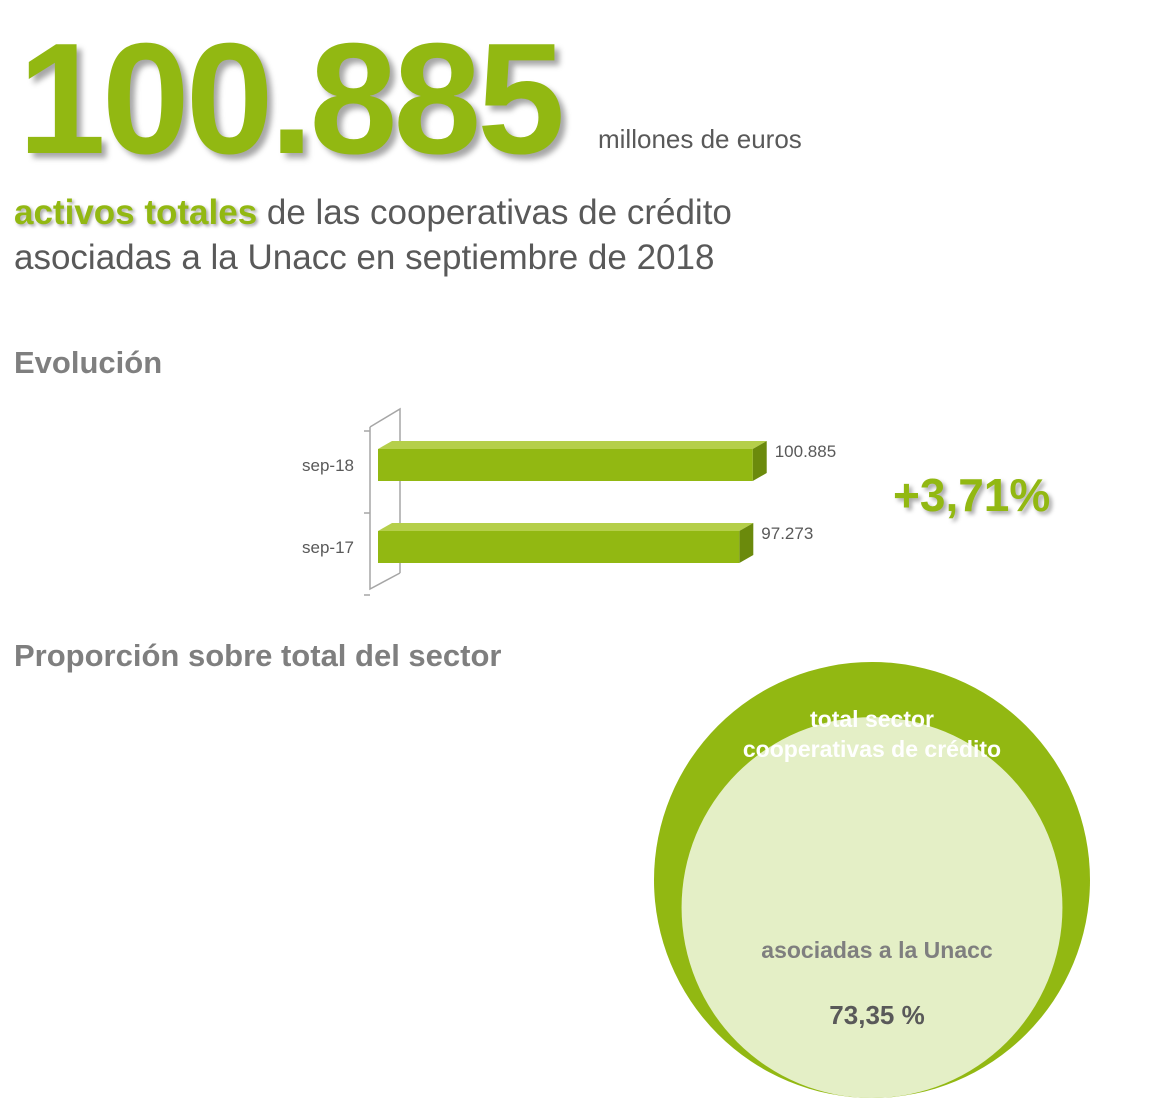 The image size is (1167, 1116). I want to click on inner-circle, so click(872, 907).